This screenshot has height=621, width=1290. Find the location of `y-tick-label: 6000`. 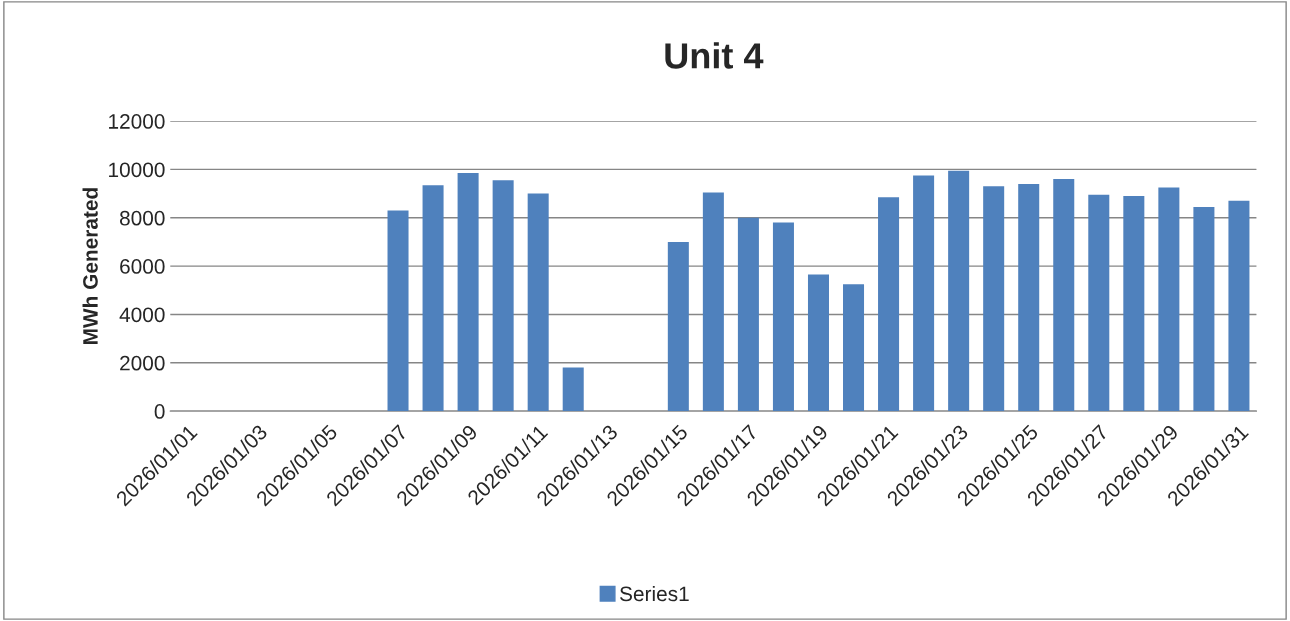

y-tick-label: 6000 is located at coordinates (142, 266).